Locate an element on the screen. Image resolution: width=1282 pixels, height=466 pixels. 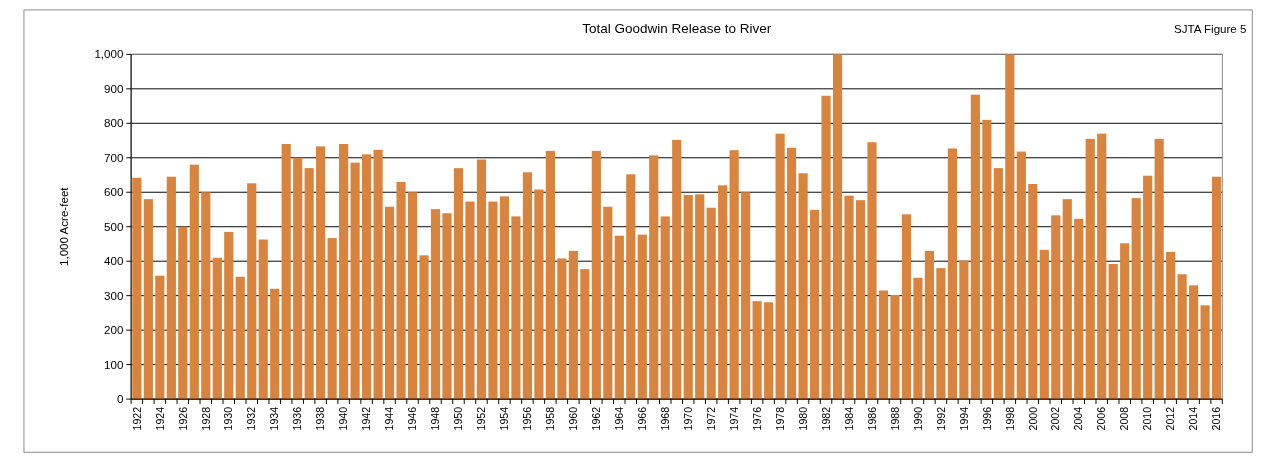
x-tick-label: 1996 is located at coordinates (986, 418).